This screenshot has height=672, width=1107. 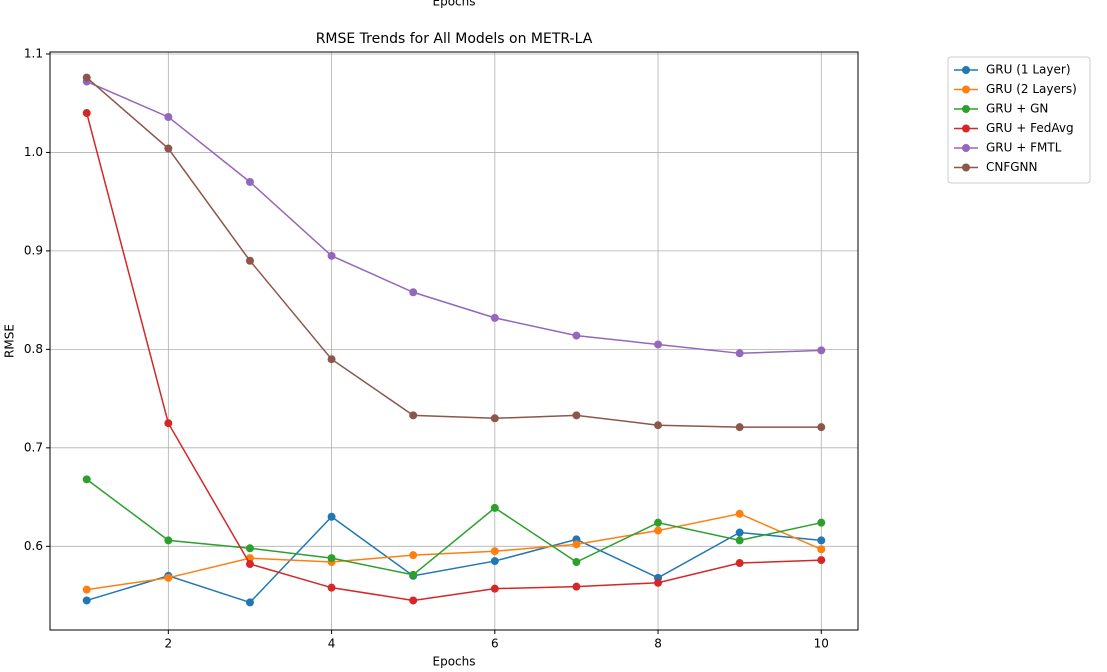 What do you see at coordinates (495, 644) in the screenshot?
I see `x-tick-label: 6` at bounding box center [495, 644].